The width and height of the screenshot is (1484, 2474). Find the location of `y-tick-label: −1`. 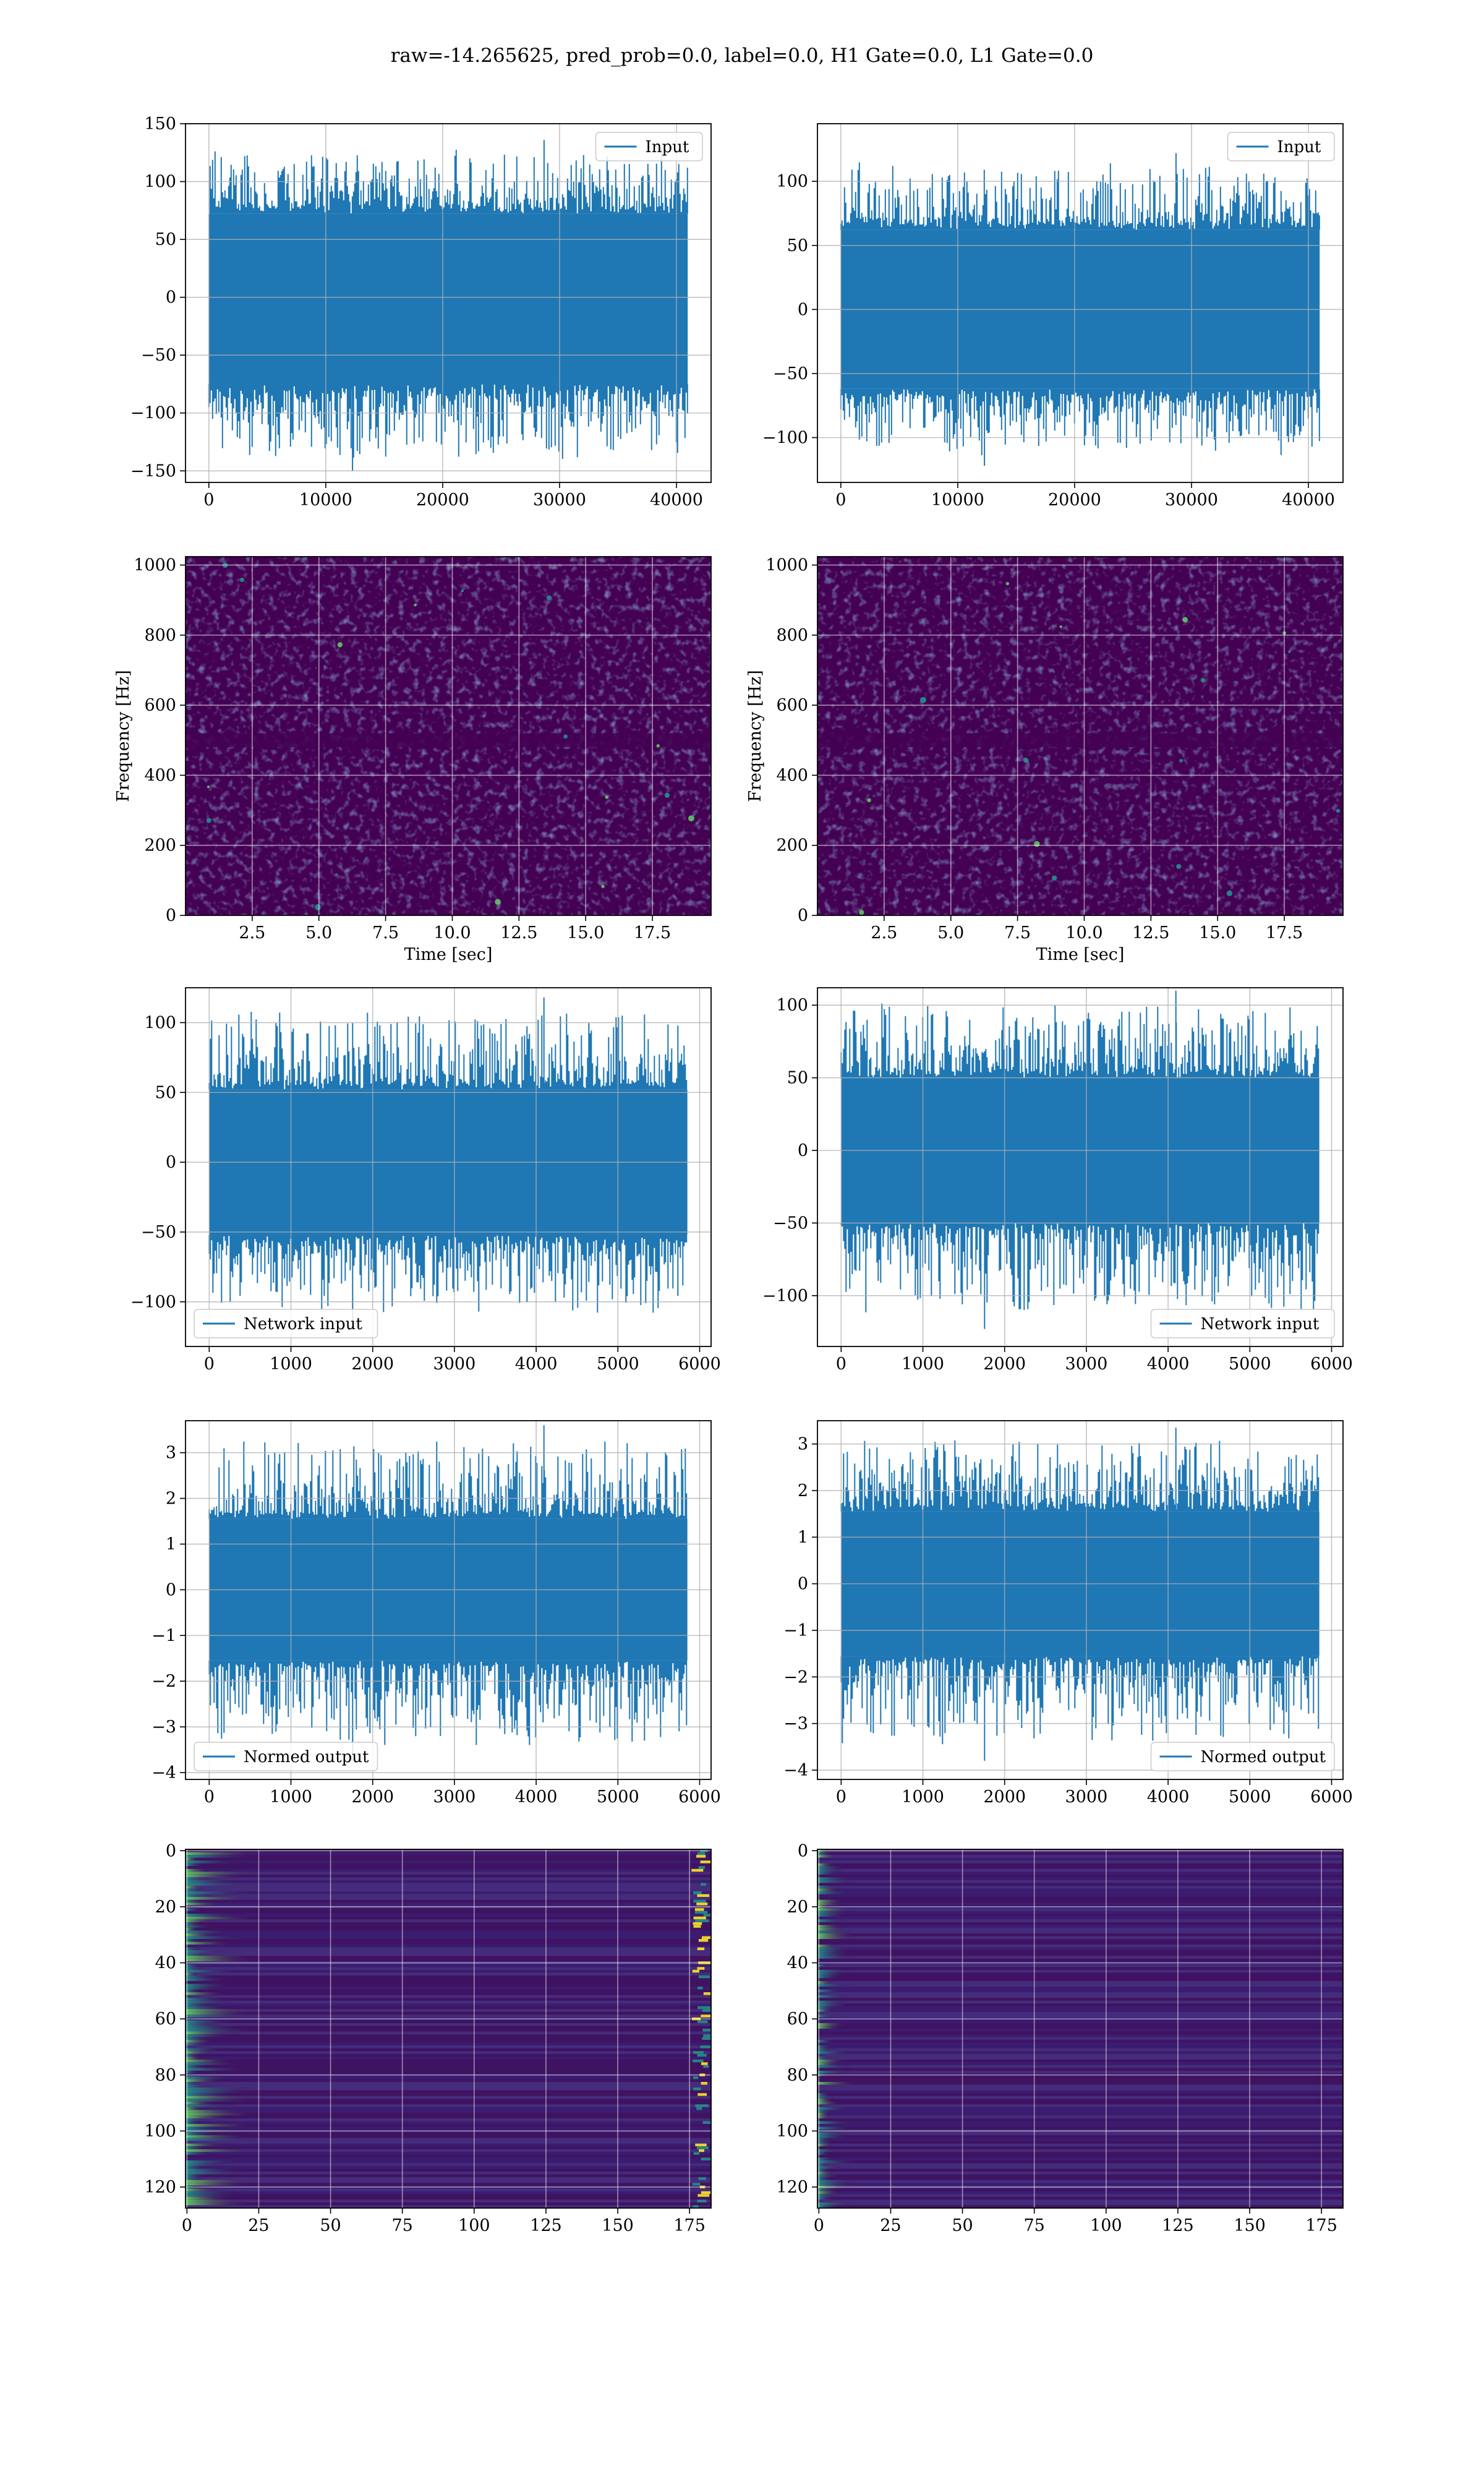

y-tick-label: −1 is located at coordinates (163, 1636).